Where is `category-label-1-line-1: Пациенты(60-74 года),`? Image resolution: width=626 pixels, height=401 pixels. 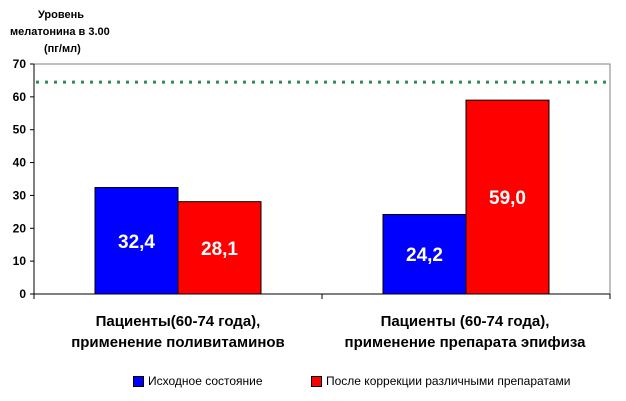 category-label-1-line-1: Пациенты(60-74 года), is located at coordinates (178, 321).